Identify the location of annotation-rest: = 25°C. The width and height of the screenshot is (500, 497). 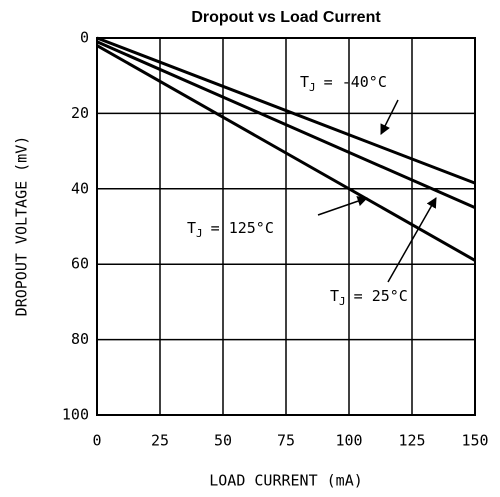
(381, 296).